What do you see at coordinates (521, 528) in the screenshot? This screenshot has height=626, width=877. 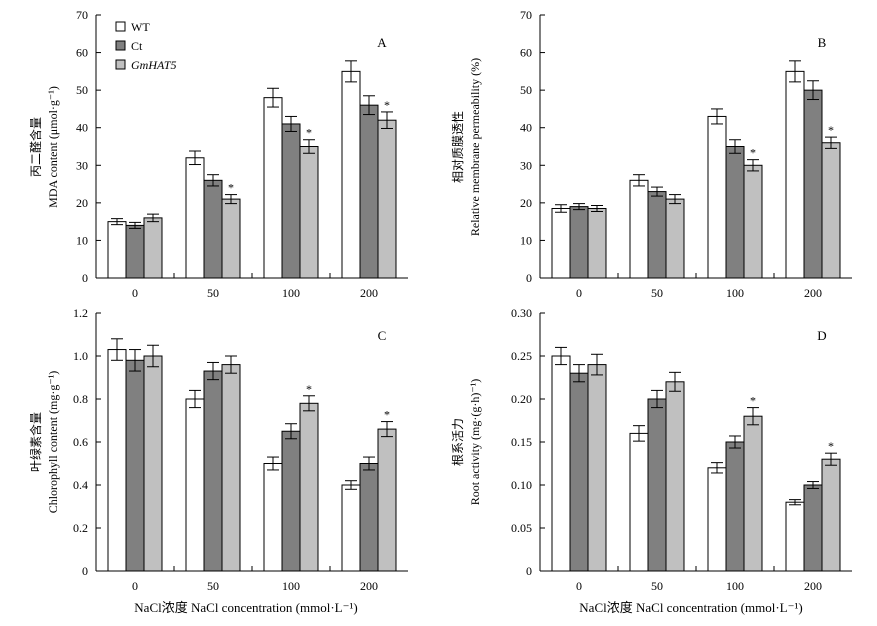 I see `y-tick-label: 0.05` at bounding box center [521, 528].